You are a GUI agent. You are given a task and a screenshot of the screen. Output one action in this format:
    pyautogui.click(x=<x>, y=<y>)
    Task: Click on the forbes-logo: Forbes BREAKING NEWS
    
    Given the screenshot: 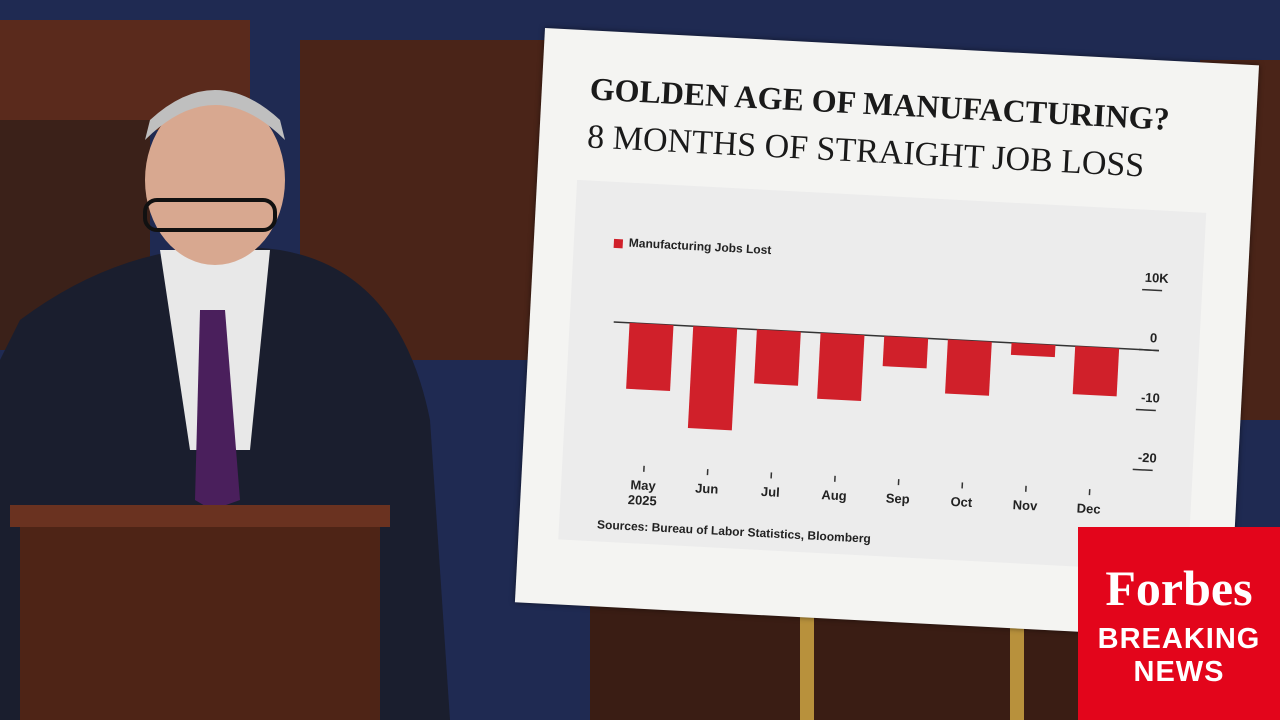 What is the action you would take?
    pyautogui.click(x=1179, y=623)
    